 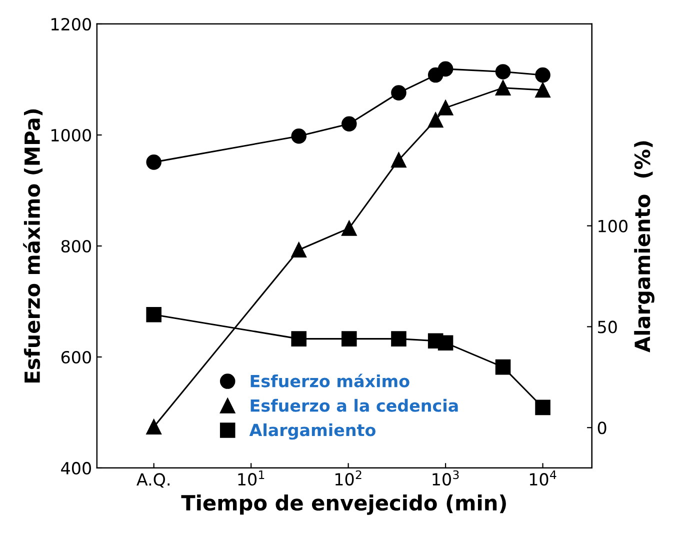 I want to click on y-tick-label: 600, so click(x=76, y=357).